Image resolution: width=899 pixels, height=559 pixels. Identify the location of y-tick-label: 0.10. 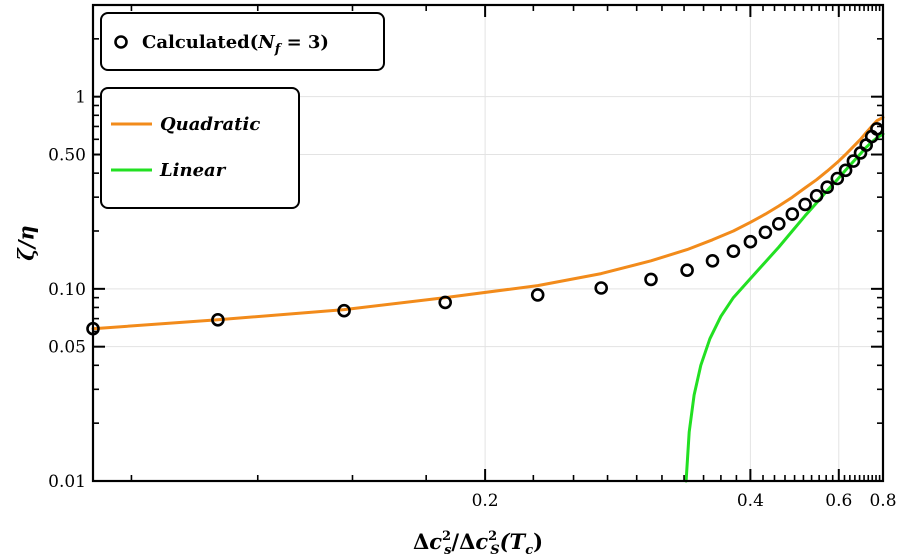
(67, 290).